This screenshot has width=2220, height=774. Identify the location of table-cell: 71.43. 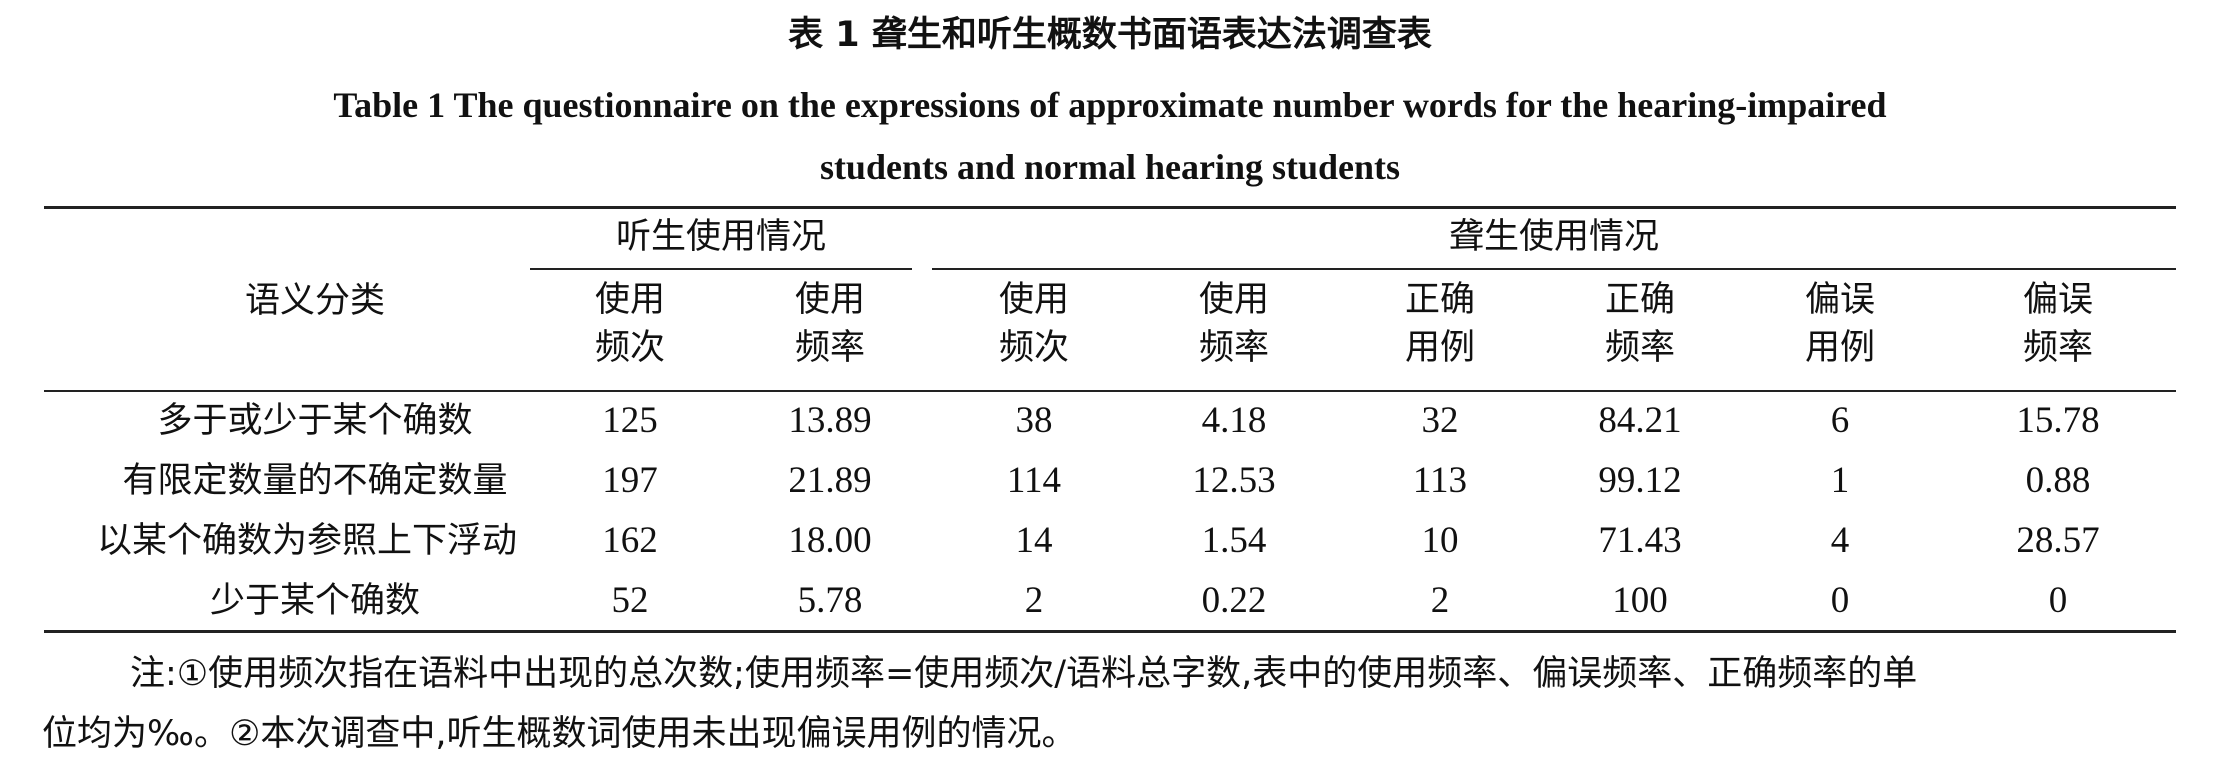
(1640, 540).